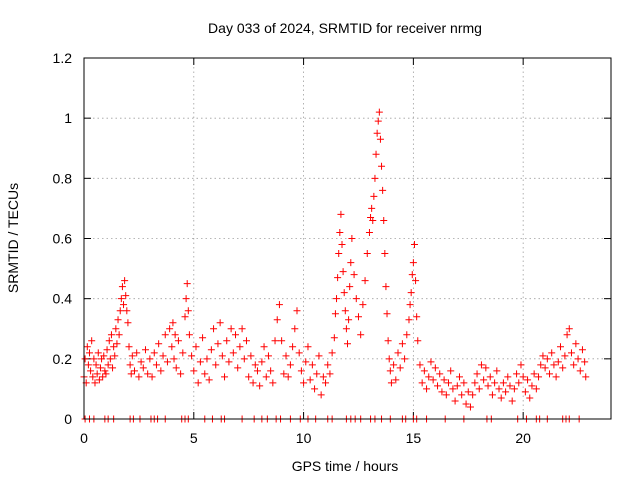 This screenshot has width=640, height=480. I want to click on x-tick-label: 15, so click(414, 438).